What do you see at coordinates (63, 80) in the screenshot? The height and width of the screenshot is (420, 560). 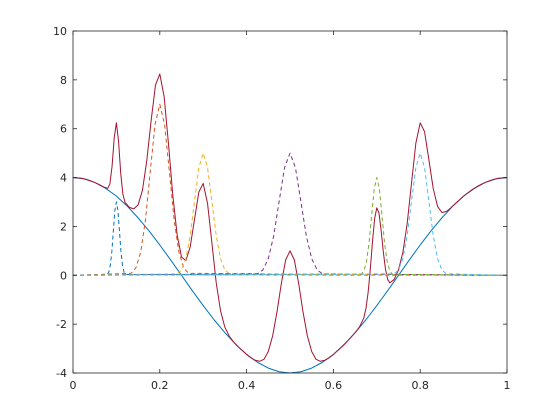 I see `y-tick-label: 8` at bounding box center [63, 80].